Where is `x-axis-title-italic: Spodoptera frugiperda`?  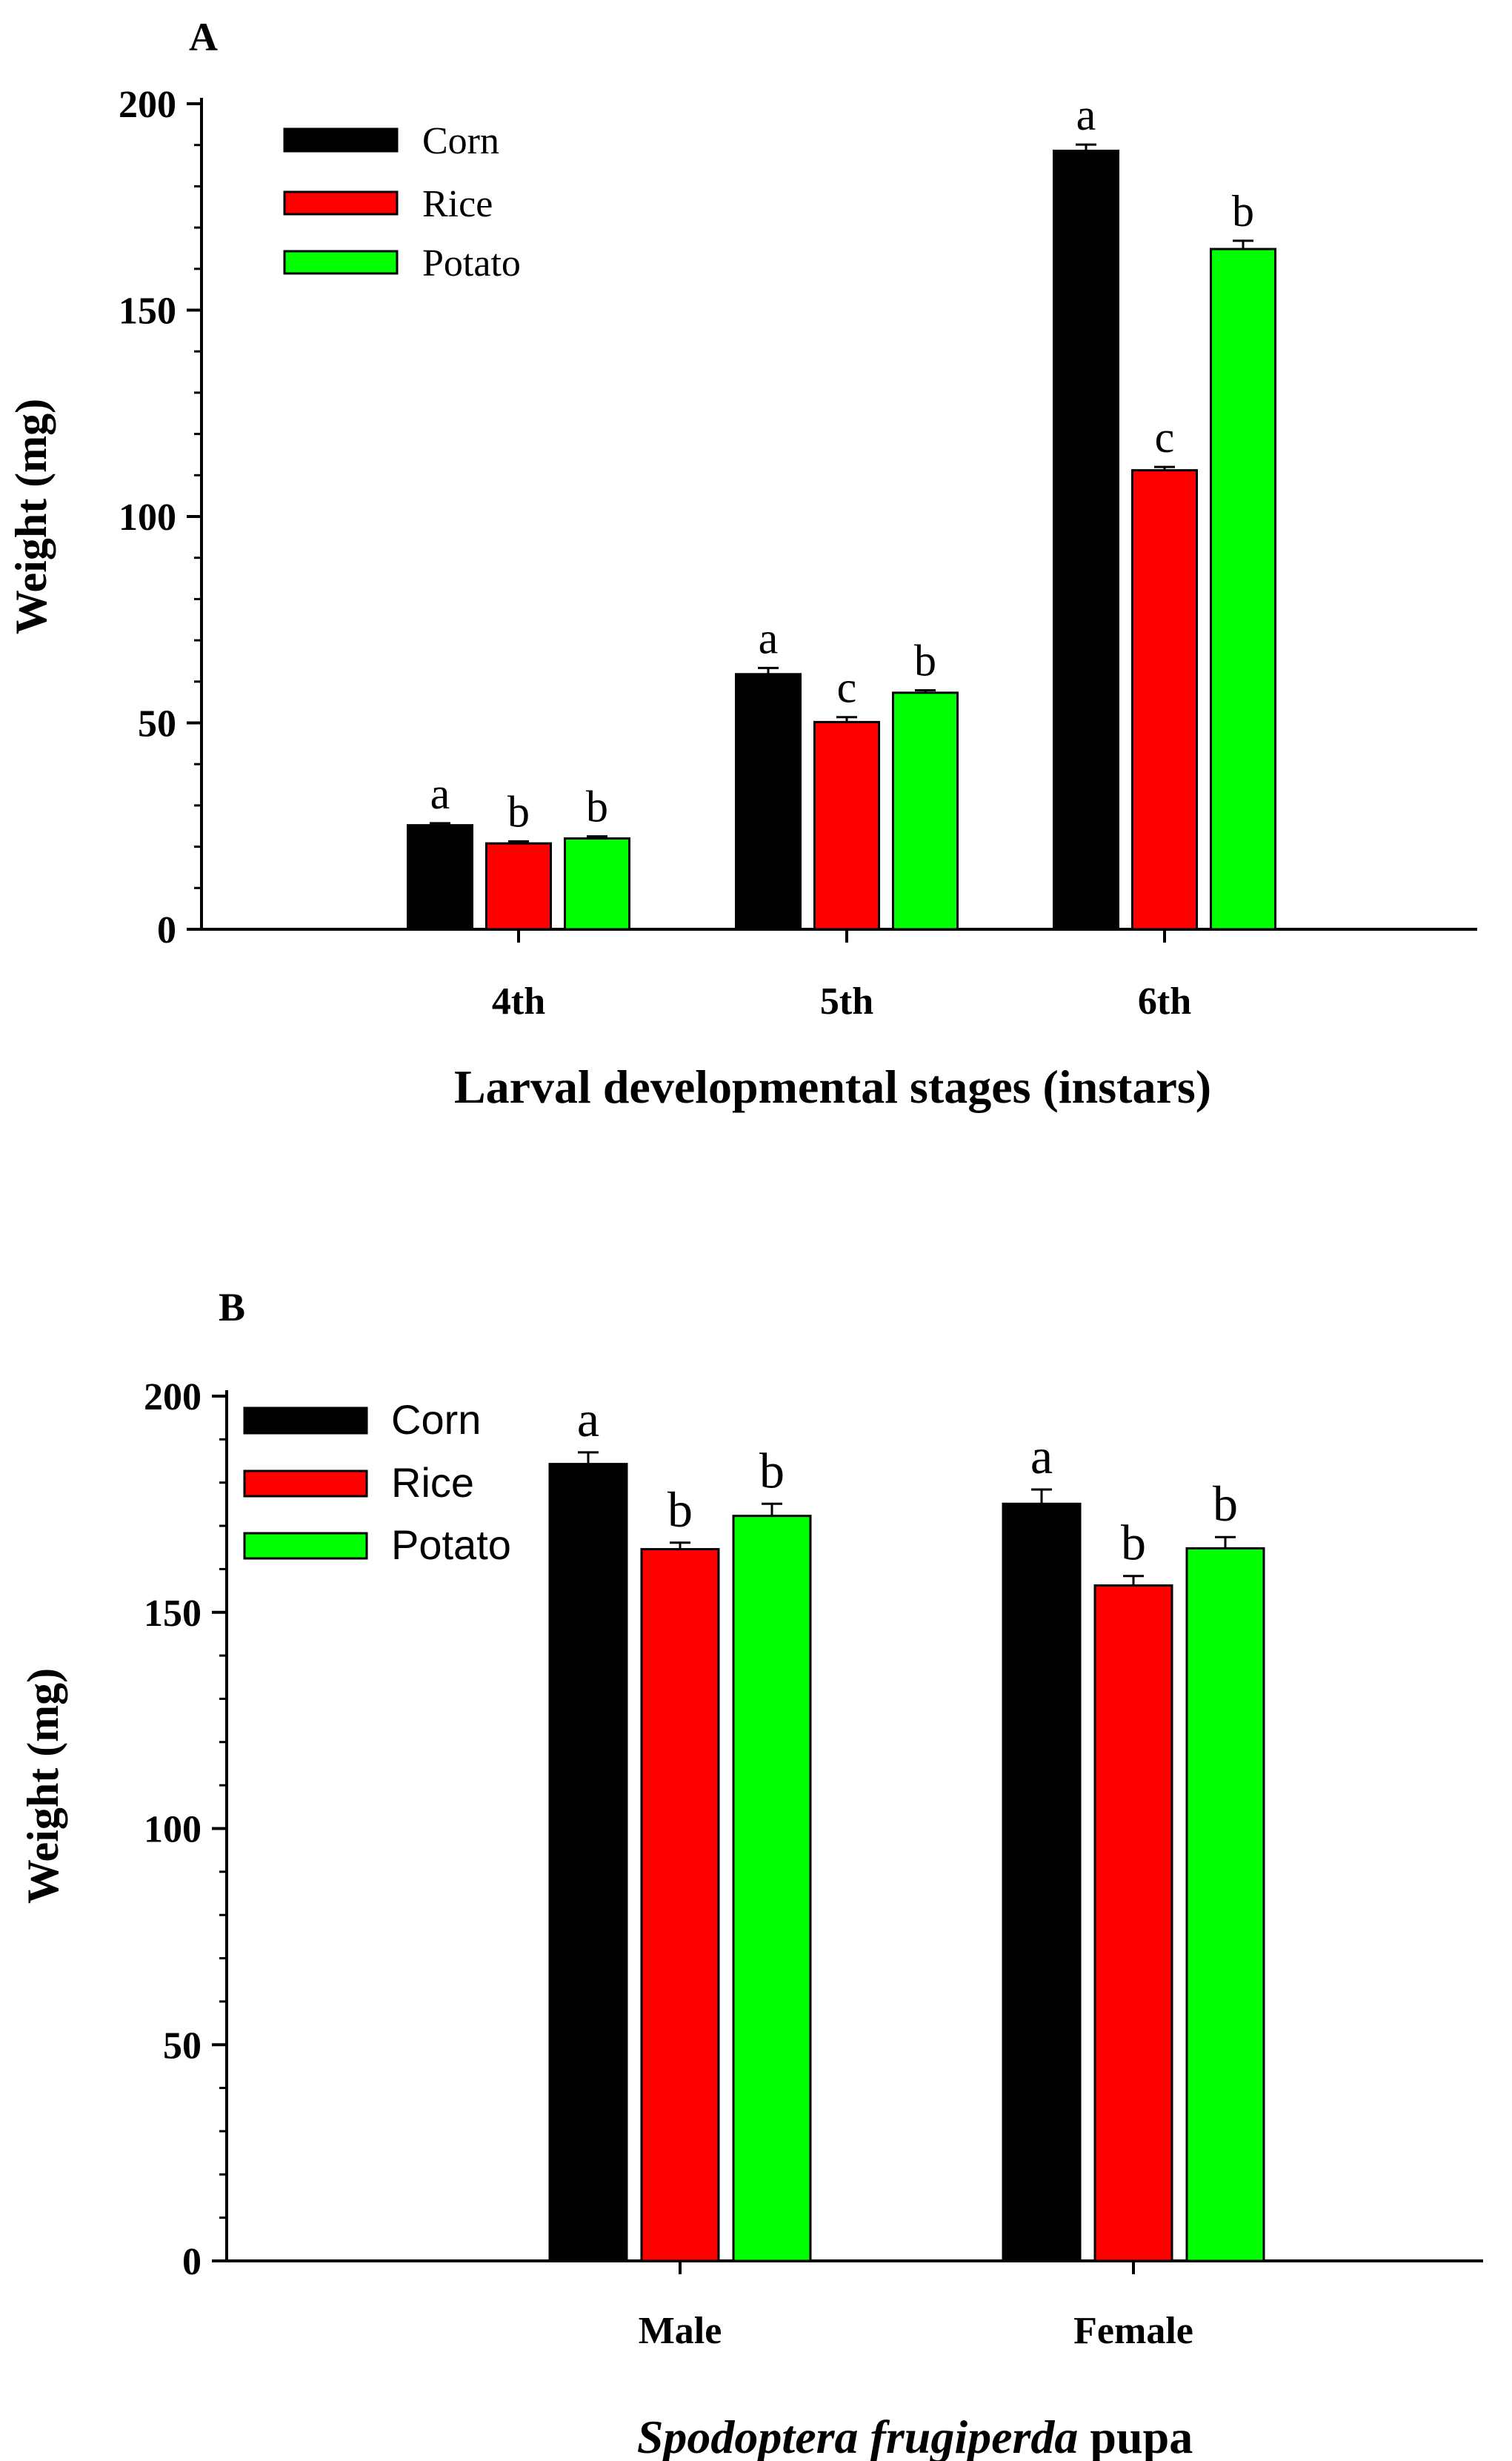 x-axis-title-italic: Spodoptera frugiperda is located at coordinates (858, 2436).